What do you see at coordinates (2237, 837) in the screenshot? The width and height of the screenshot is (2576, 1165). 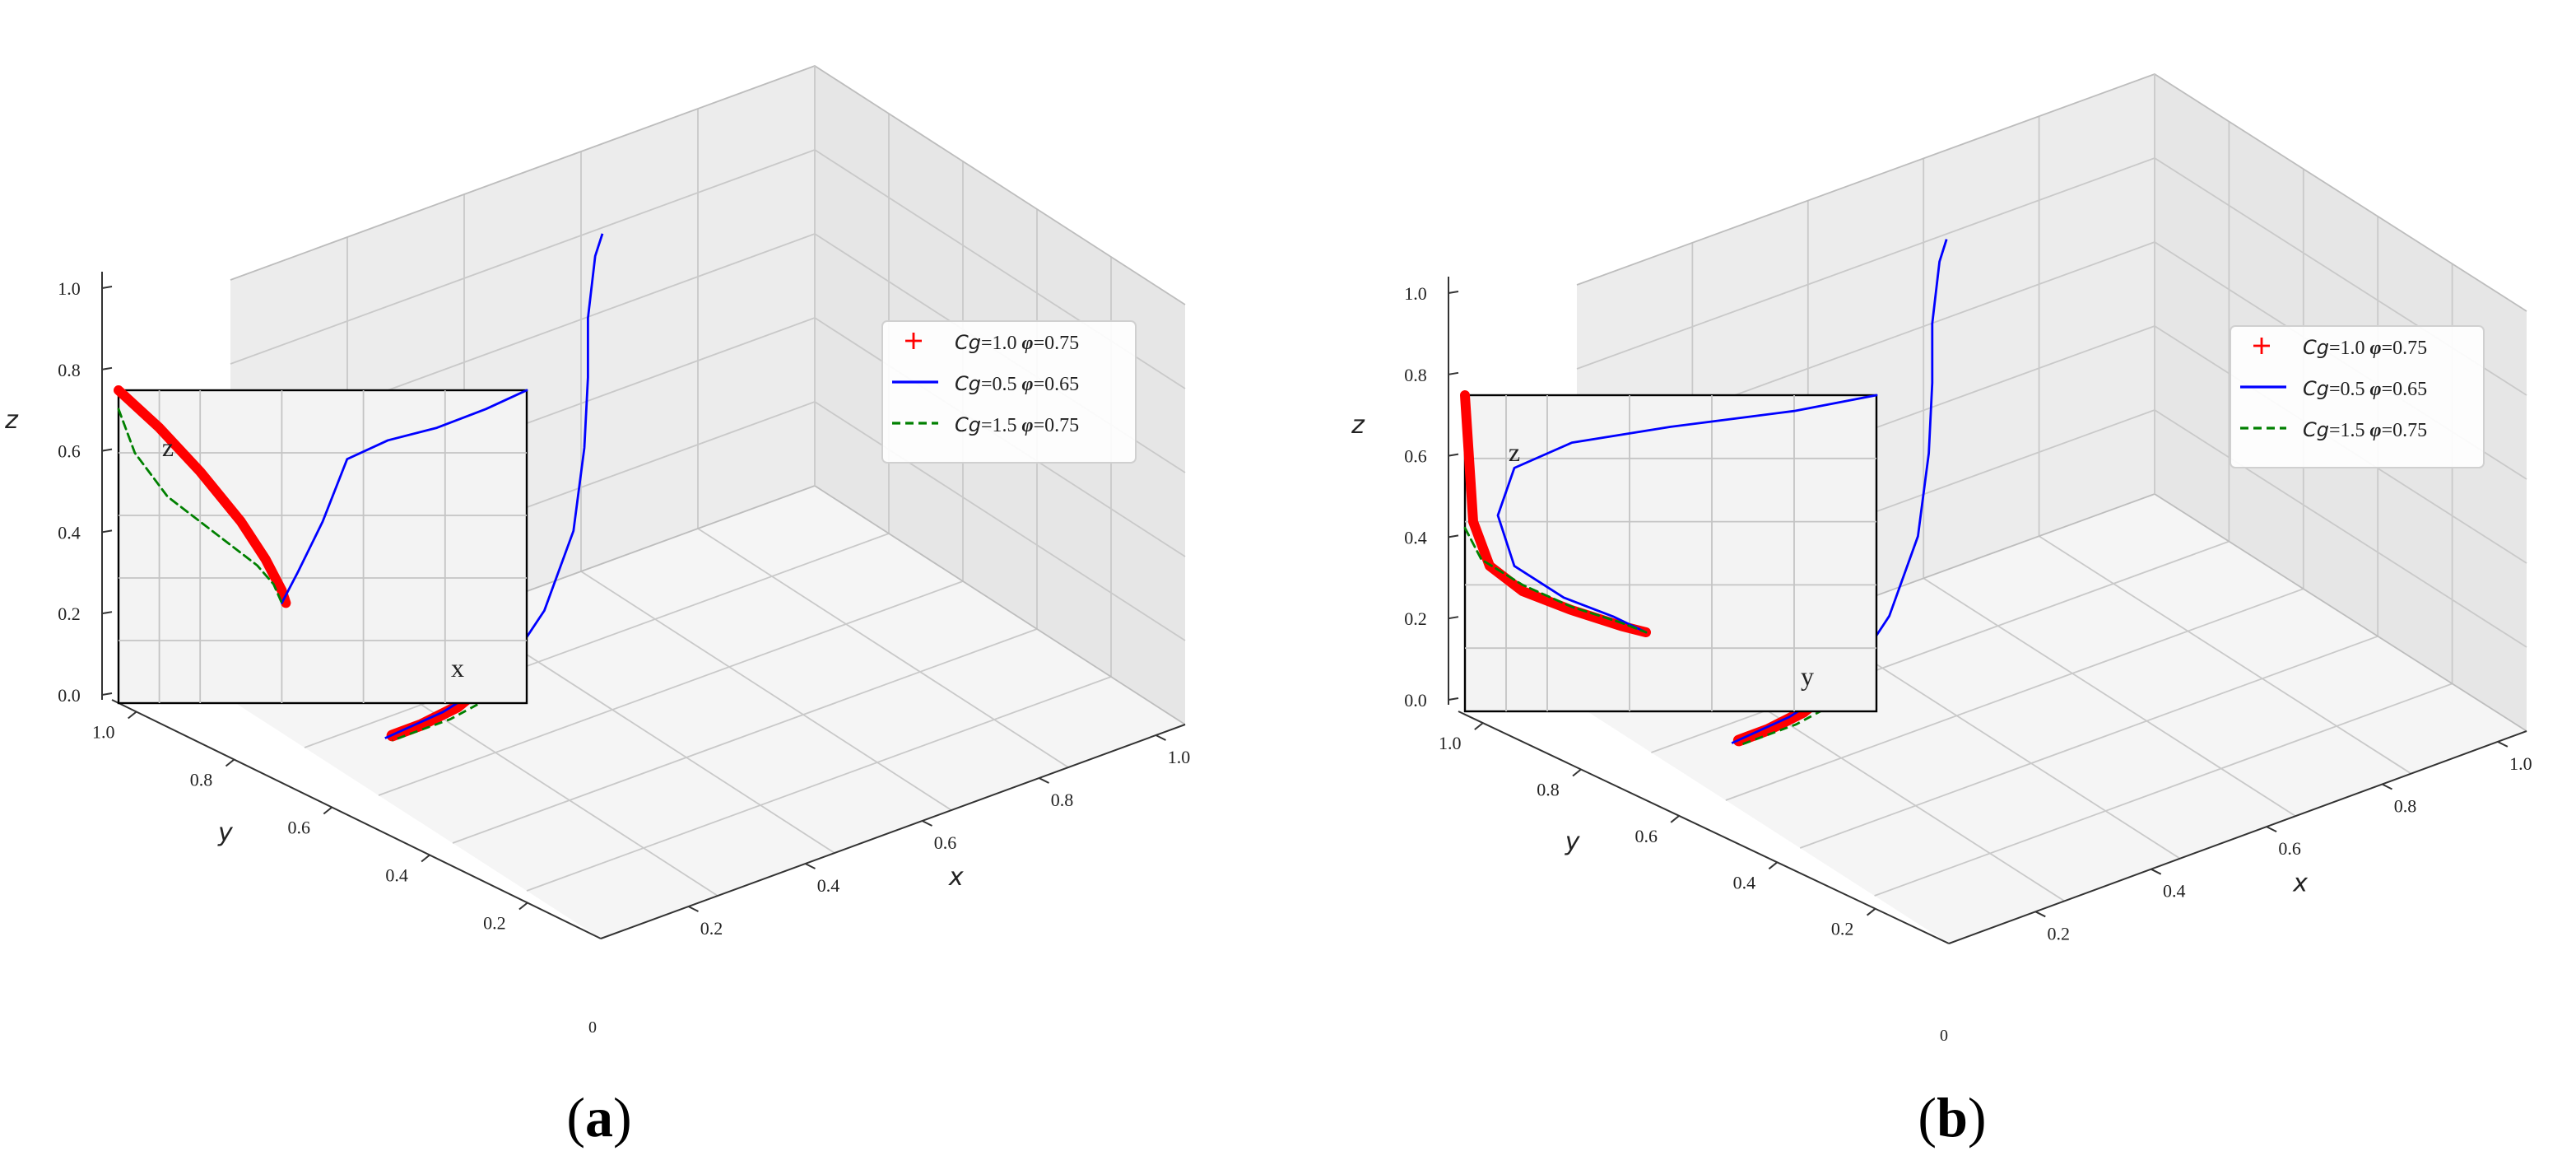 I see `x-axis-line` at bounding box center [2237, 837].